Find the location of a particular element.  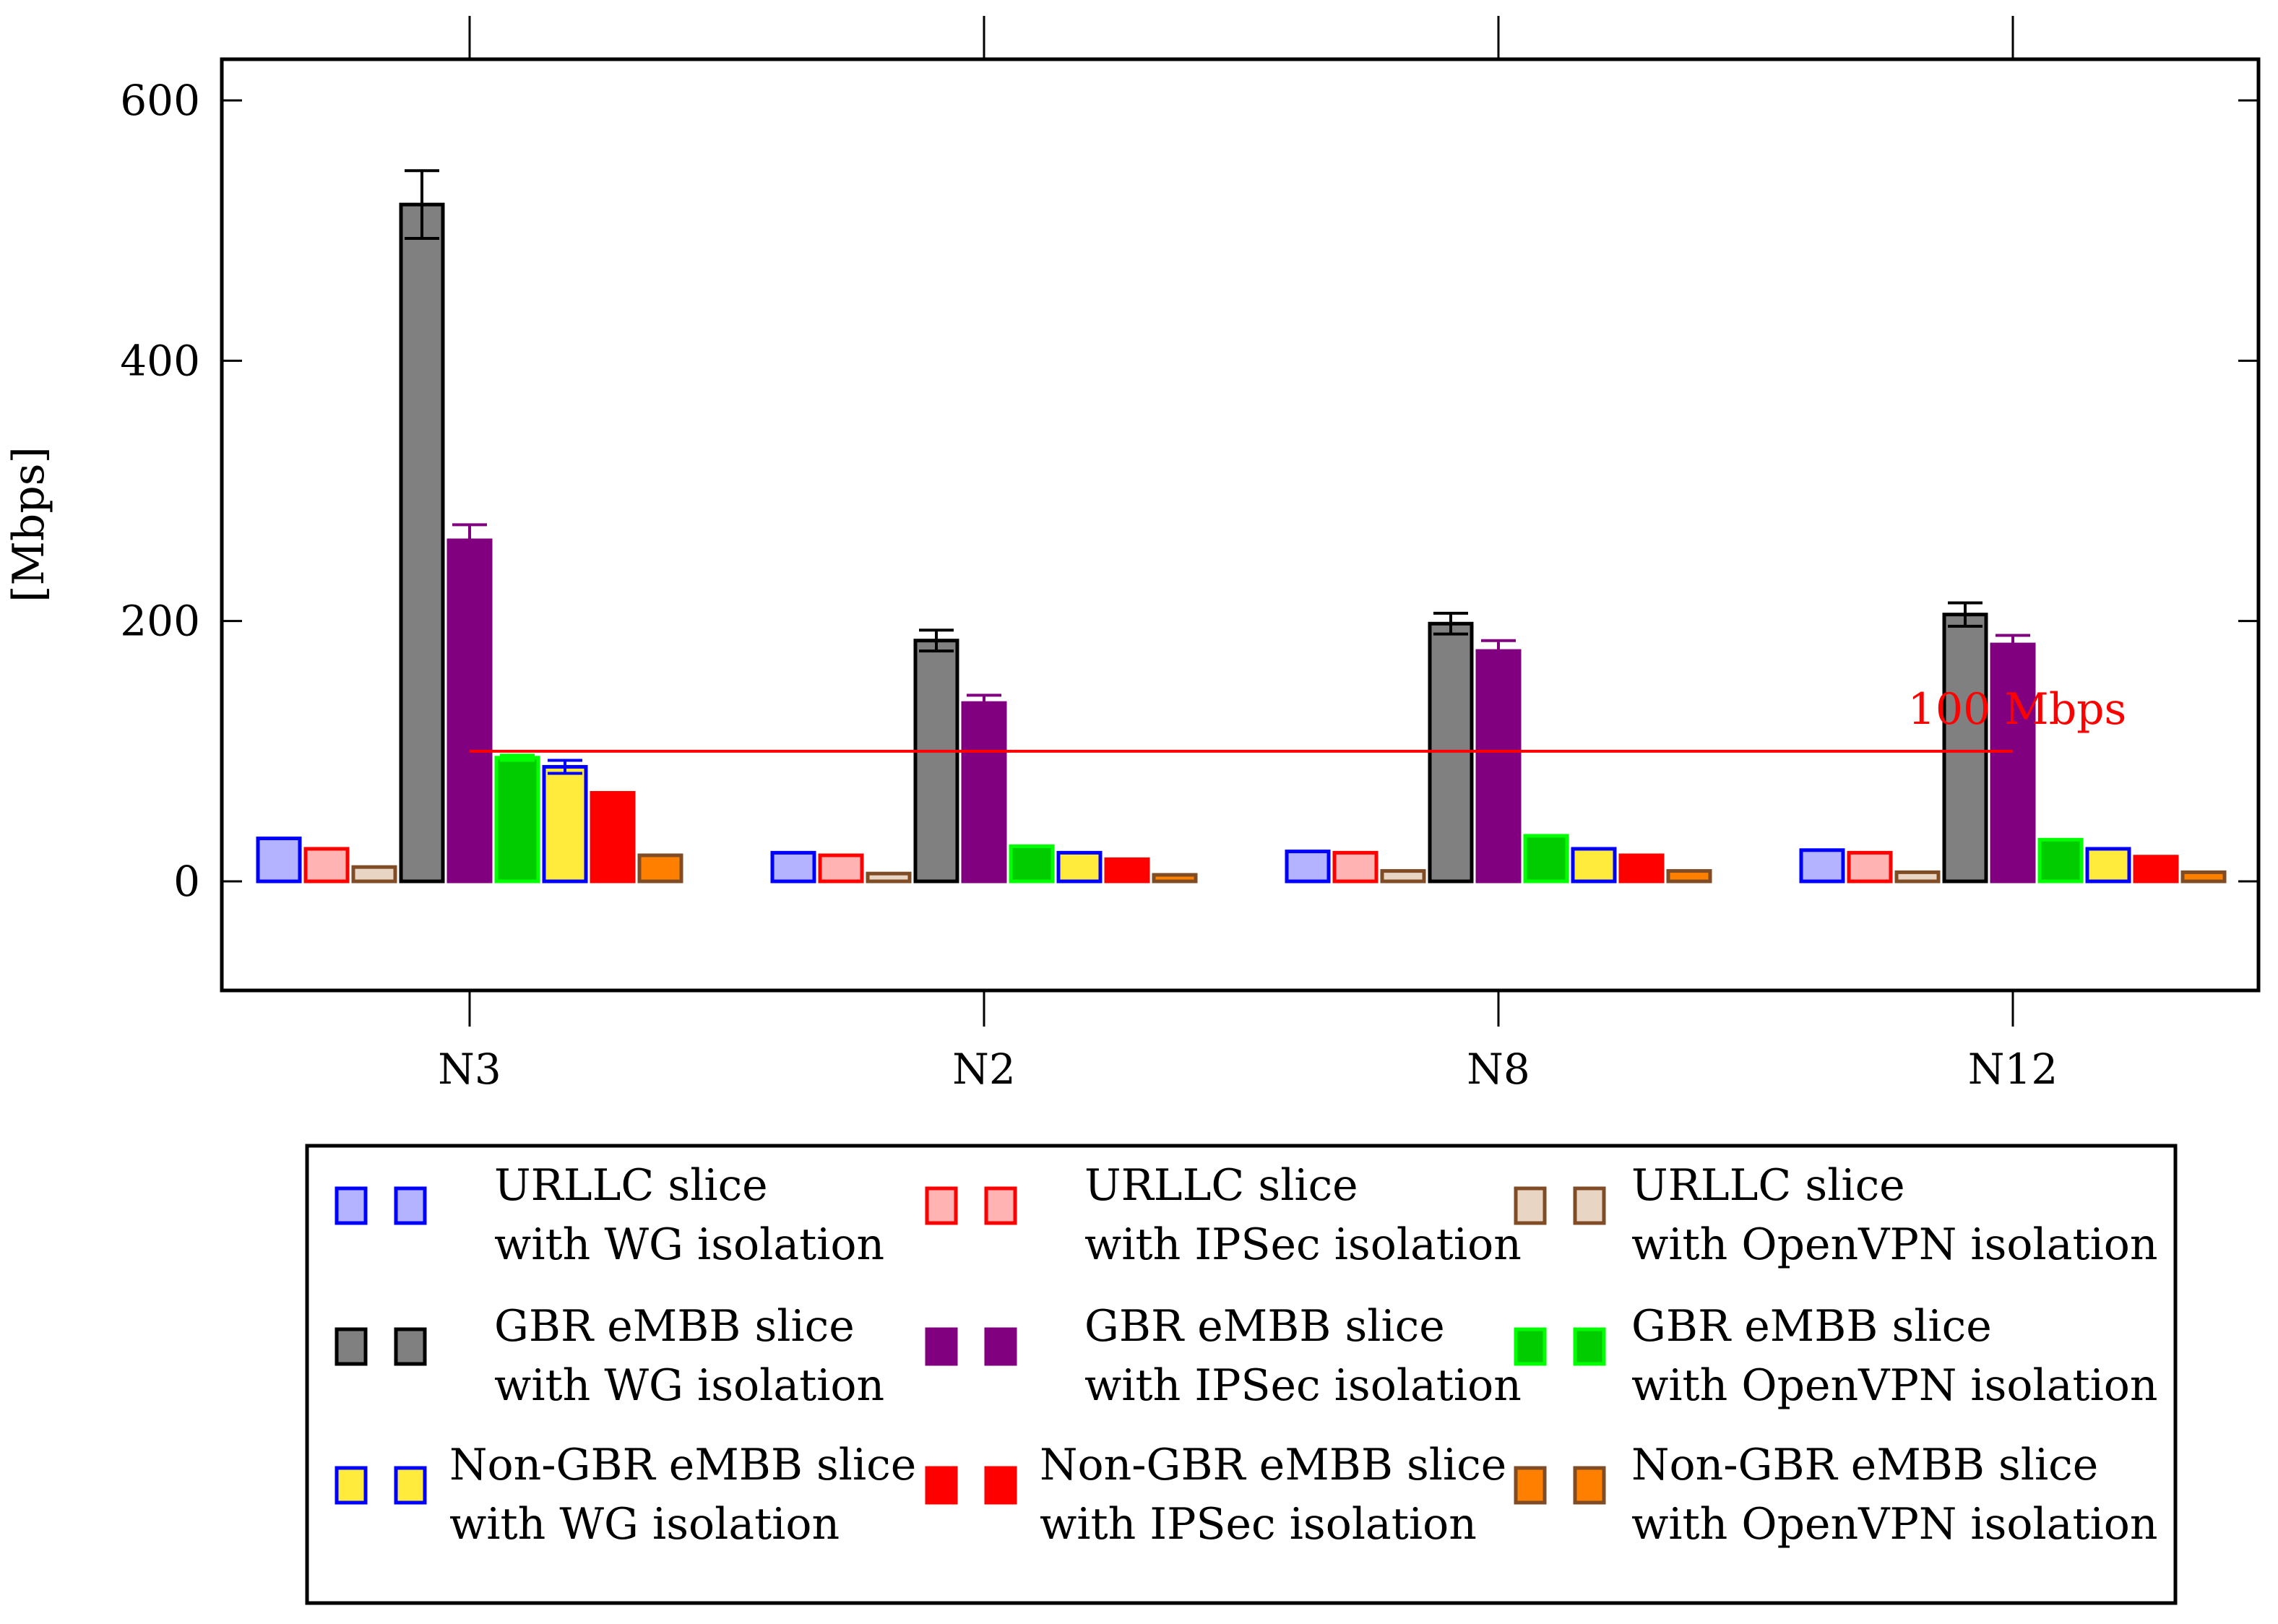

x-tick-label: N8 is located at coordinates (1499, 1069).